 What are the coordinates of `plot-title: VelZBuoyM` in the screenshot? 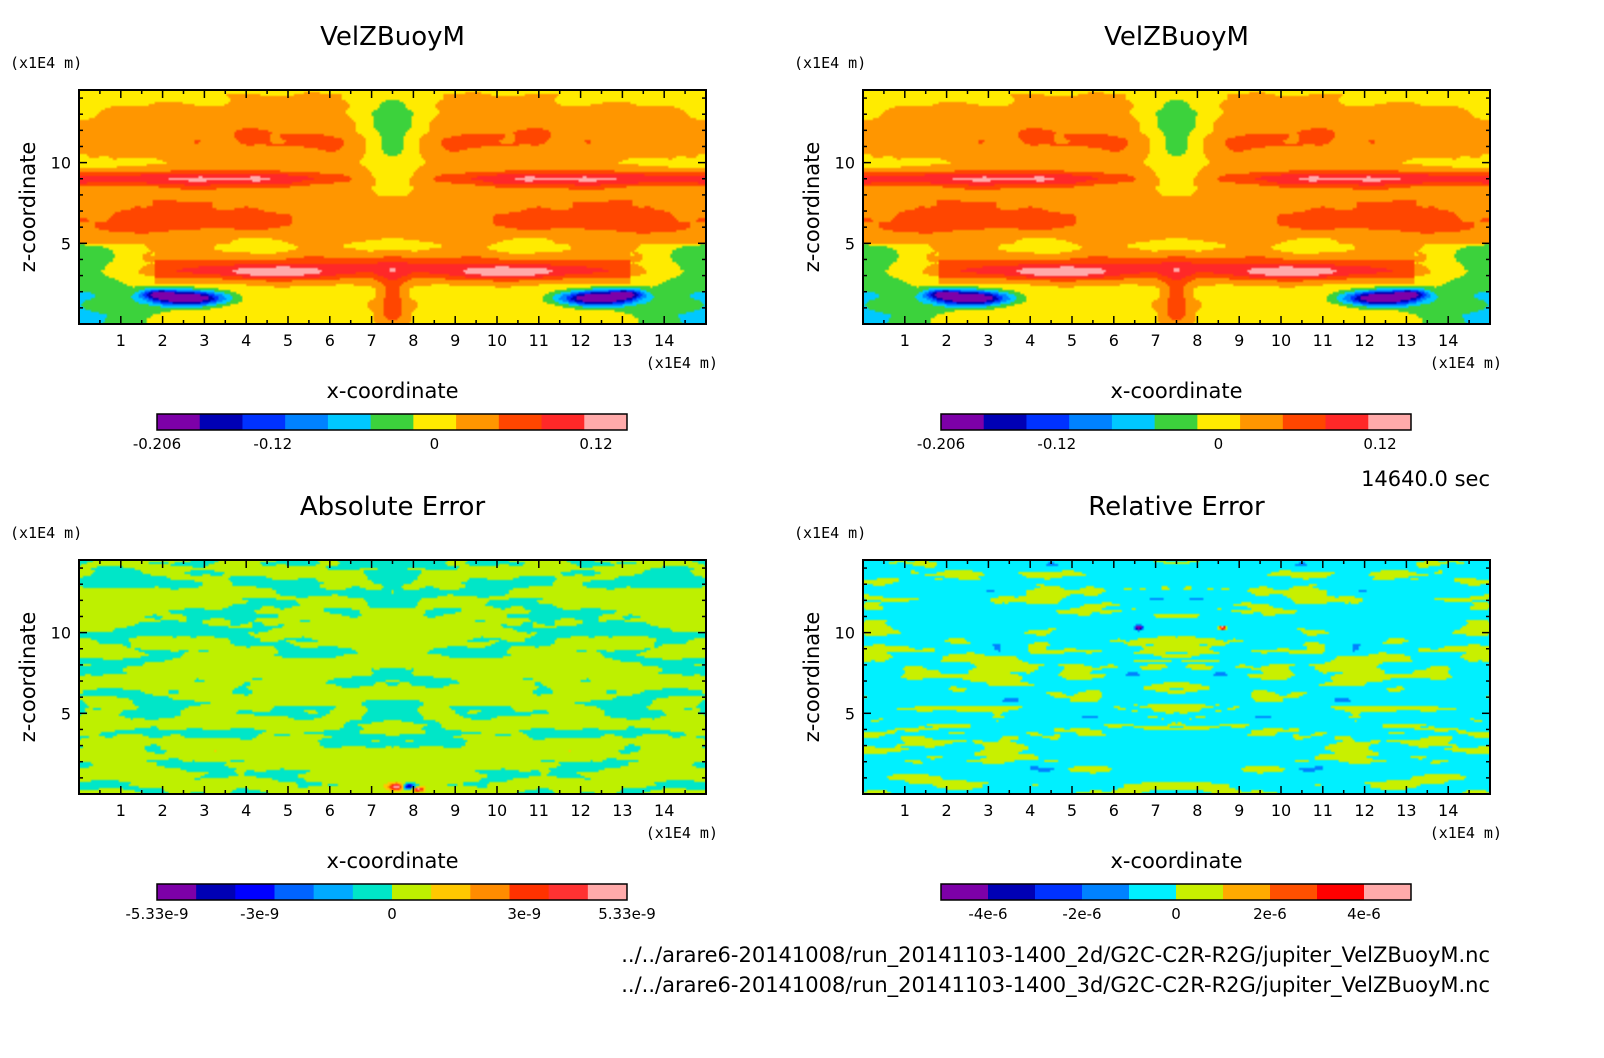 It's located at (1176, 37).